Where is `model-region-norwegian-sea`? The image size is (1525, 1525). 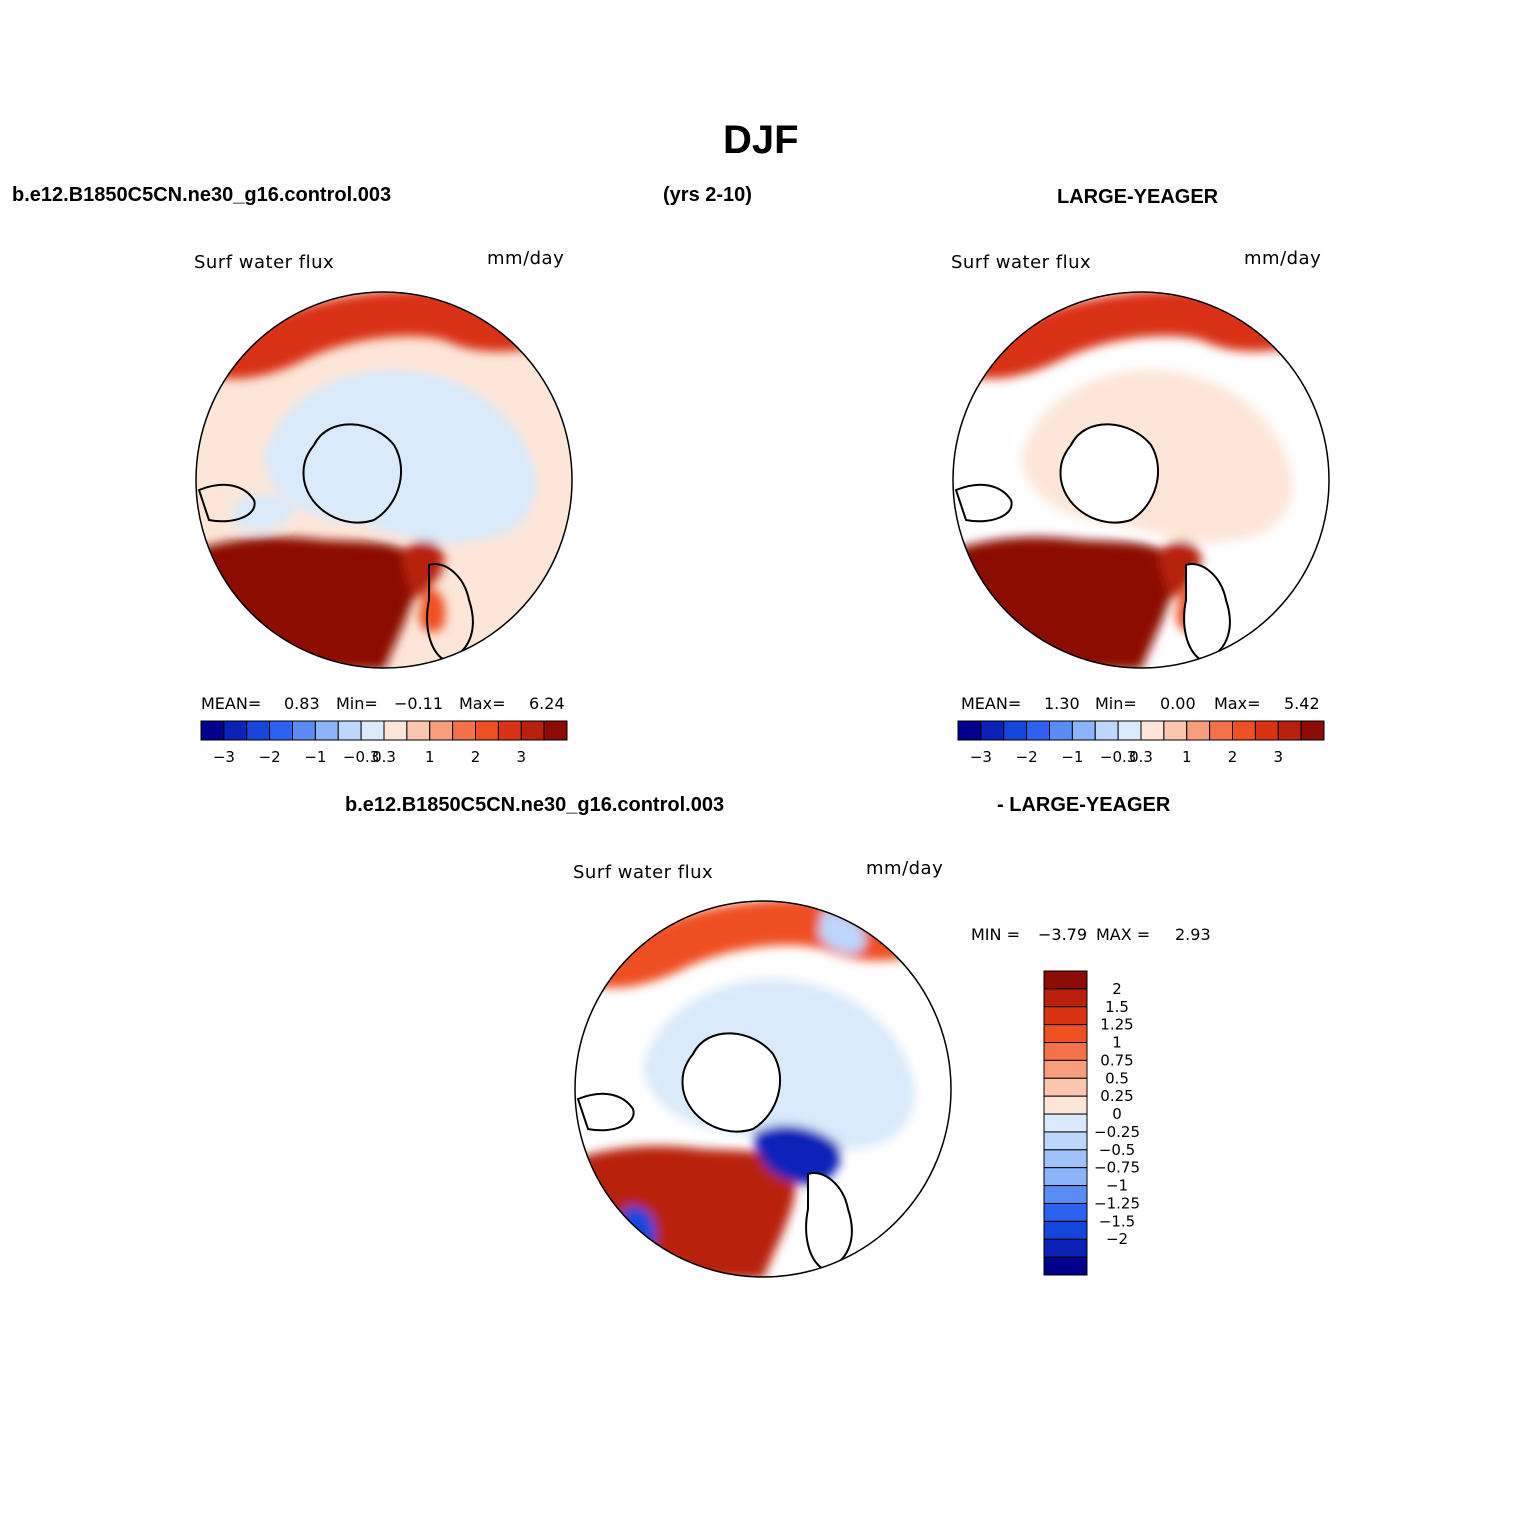 model-region-norwegian-sea is located at coordinates (423, 570).